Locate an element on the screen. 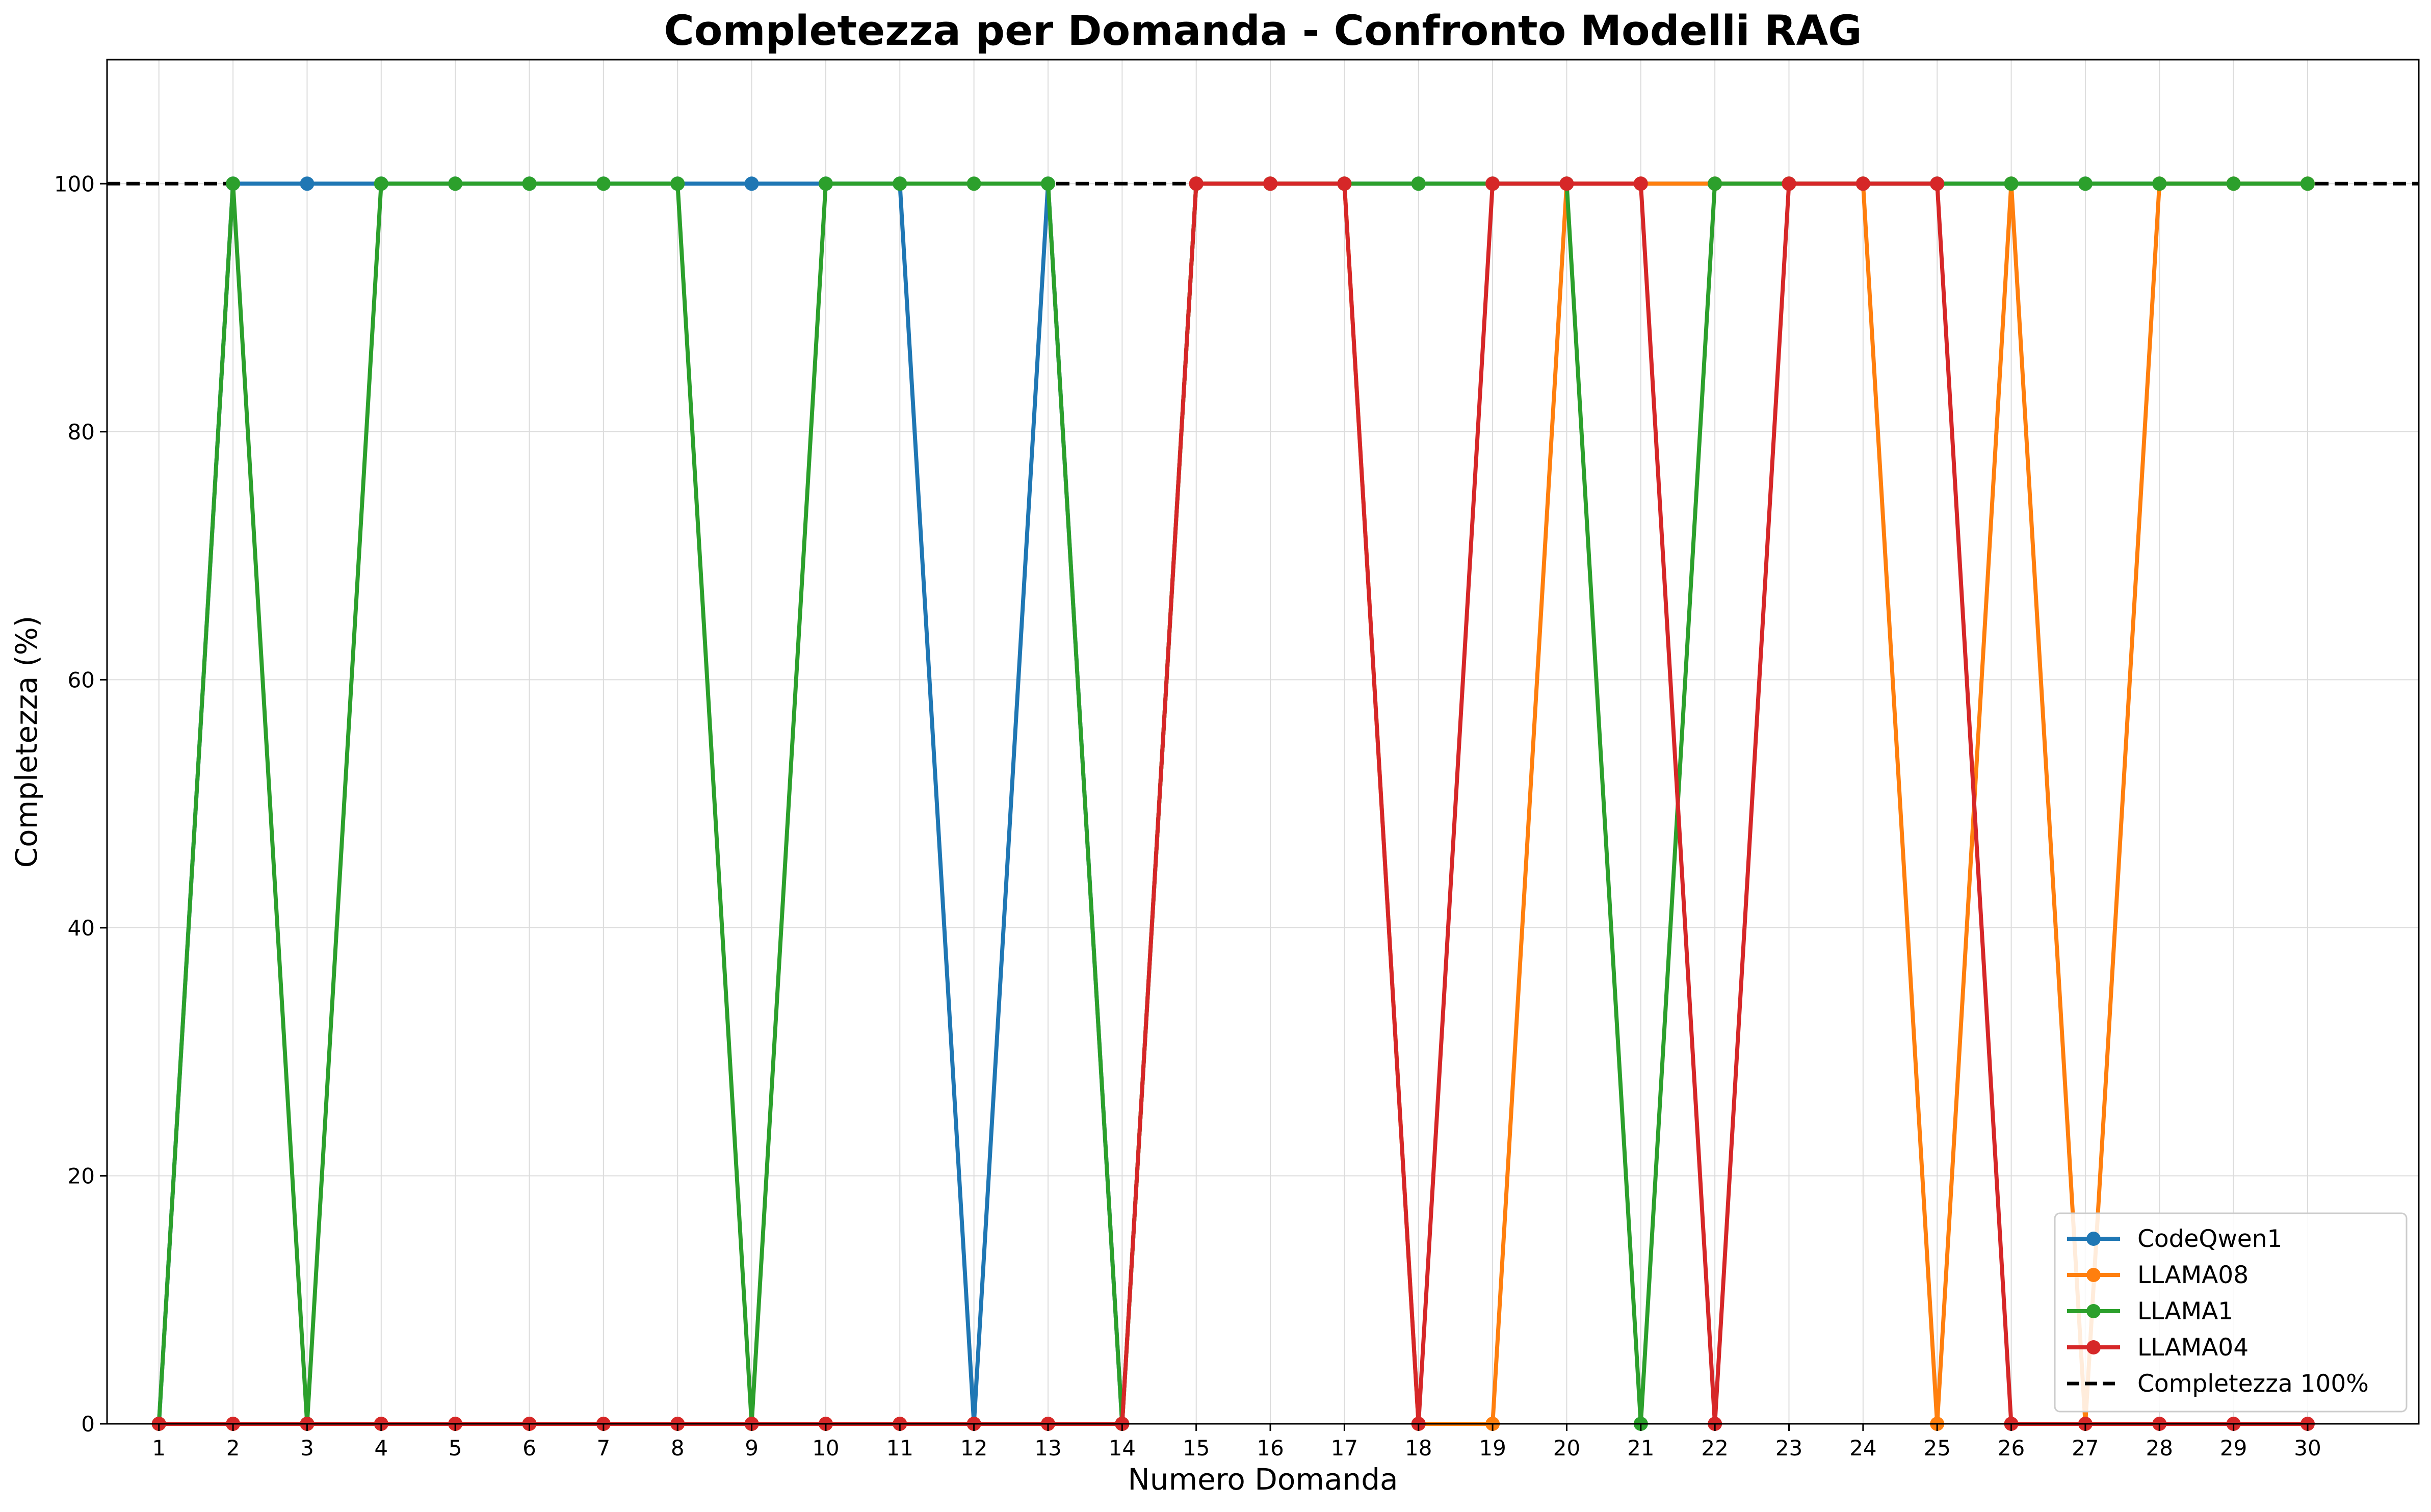 Image resolution: width=2431 pixels, height=1512 pixels. y-tick-label: 0 is located at coordinates (88, 1424).